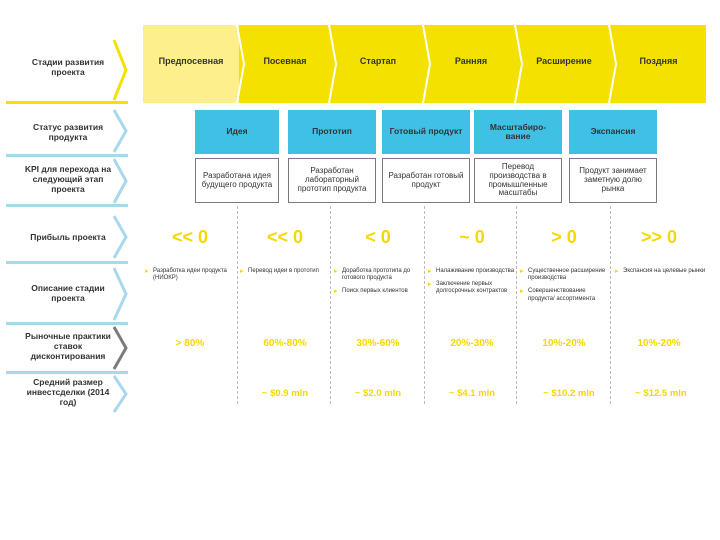 This screenshot has height=540, width=720. I want to click on status-idea: Идея, so click(237, 132).